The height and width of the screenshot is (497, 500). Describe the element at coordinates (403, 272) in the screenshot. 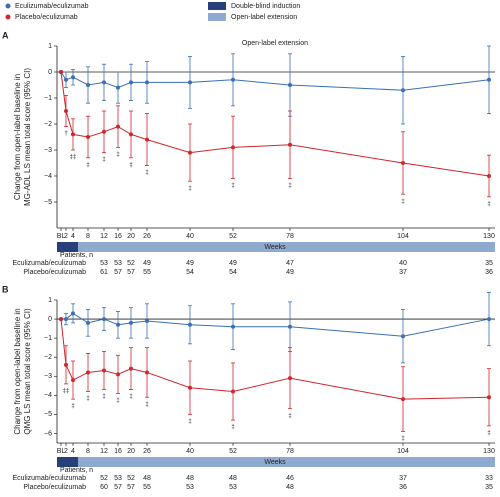

I see `patients-count: 37` at that location.